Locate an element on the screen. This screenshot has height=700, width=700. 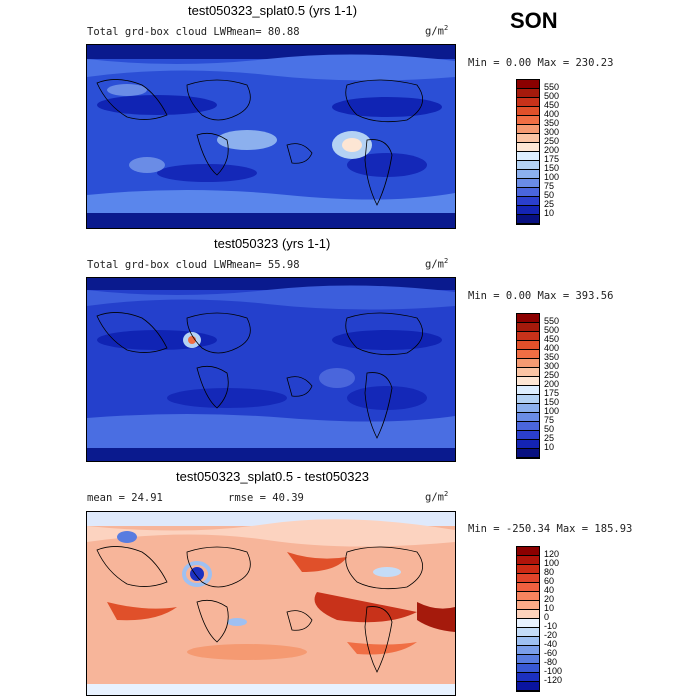
panel3-title: test050323_splat0.5 - test050323 is located at coordinates (272, 476).